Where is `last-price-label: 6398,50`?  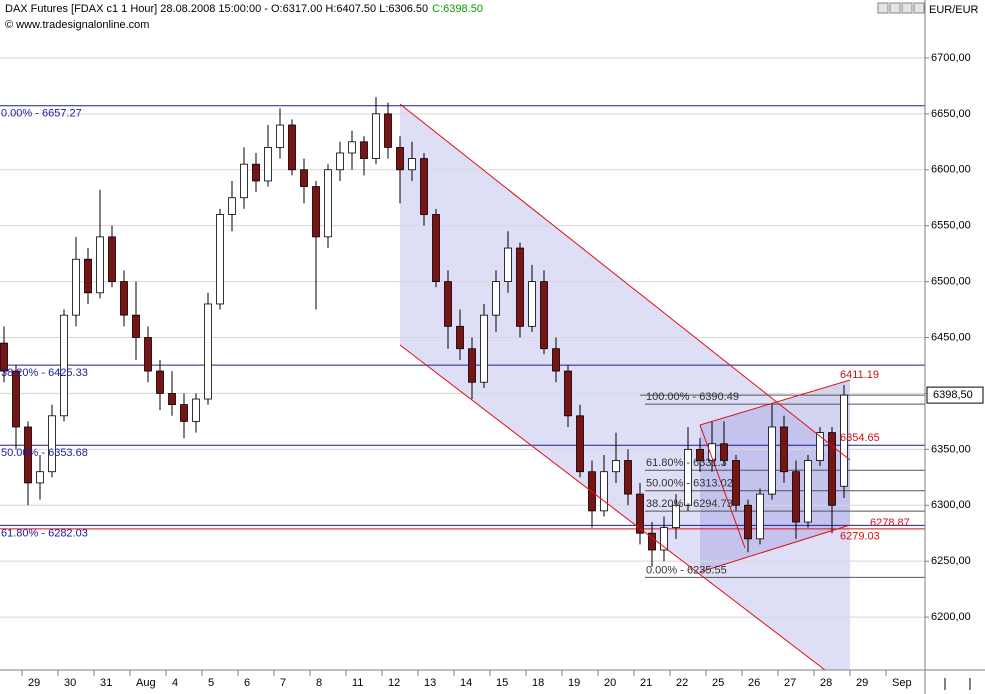
last-price-label: 6398,50 is located at coordinates (953, 395).